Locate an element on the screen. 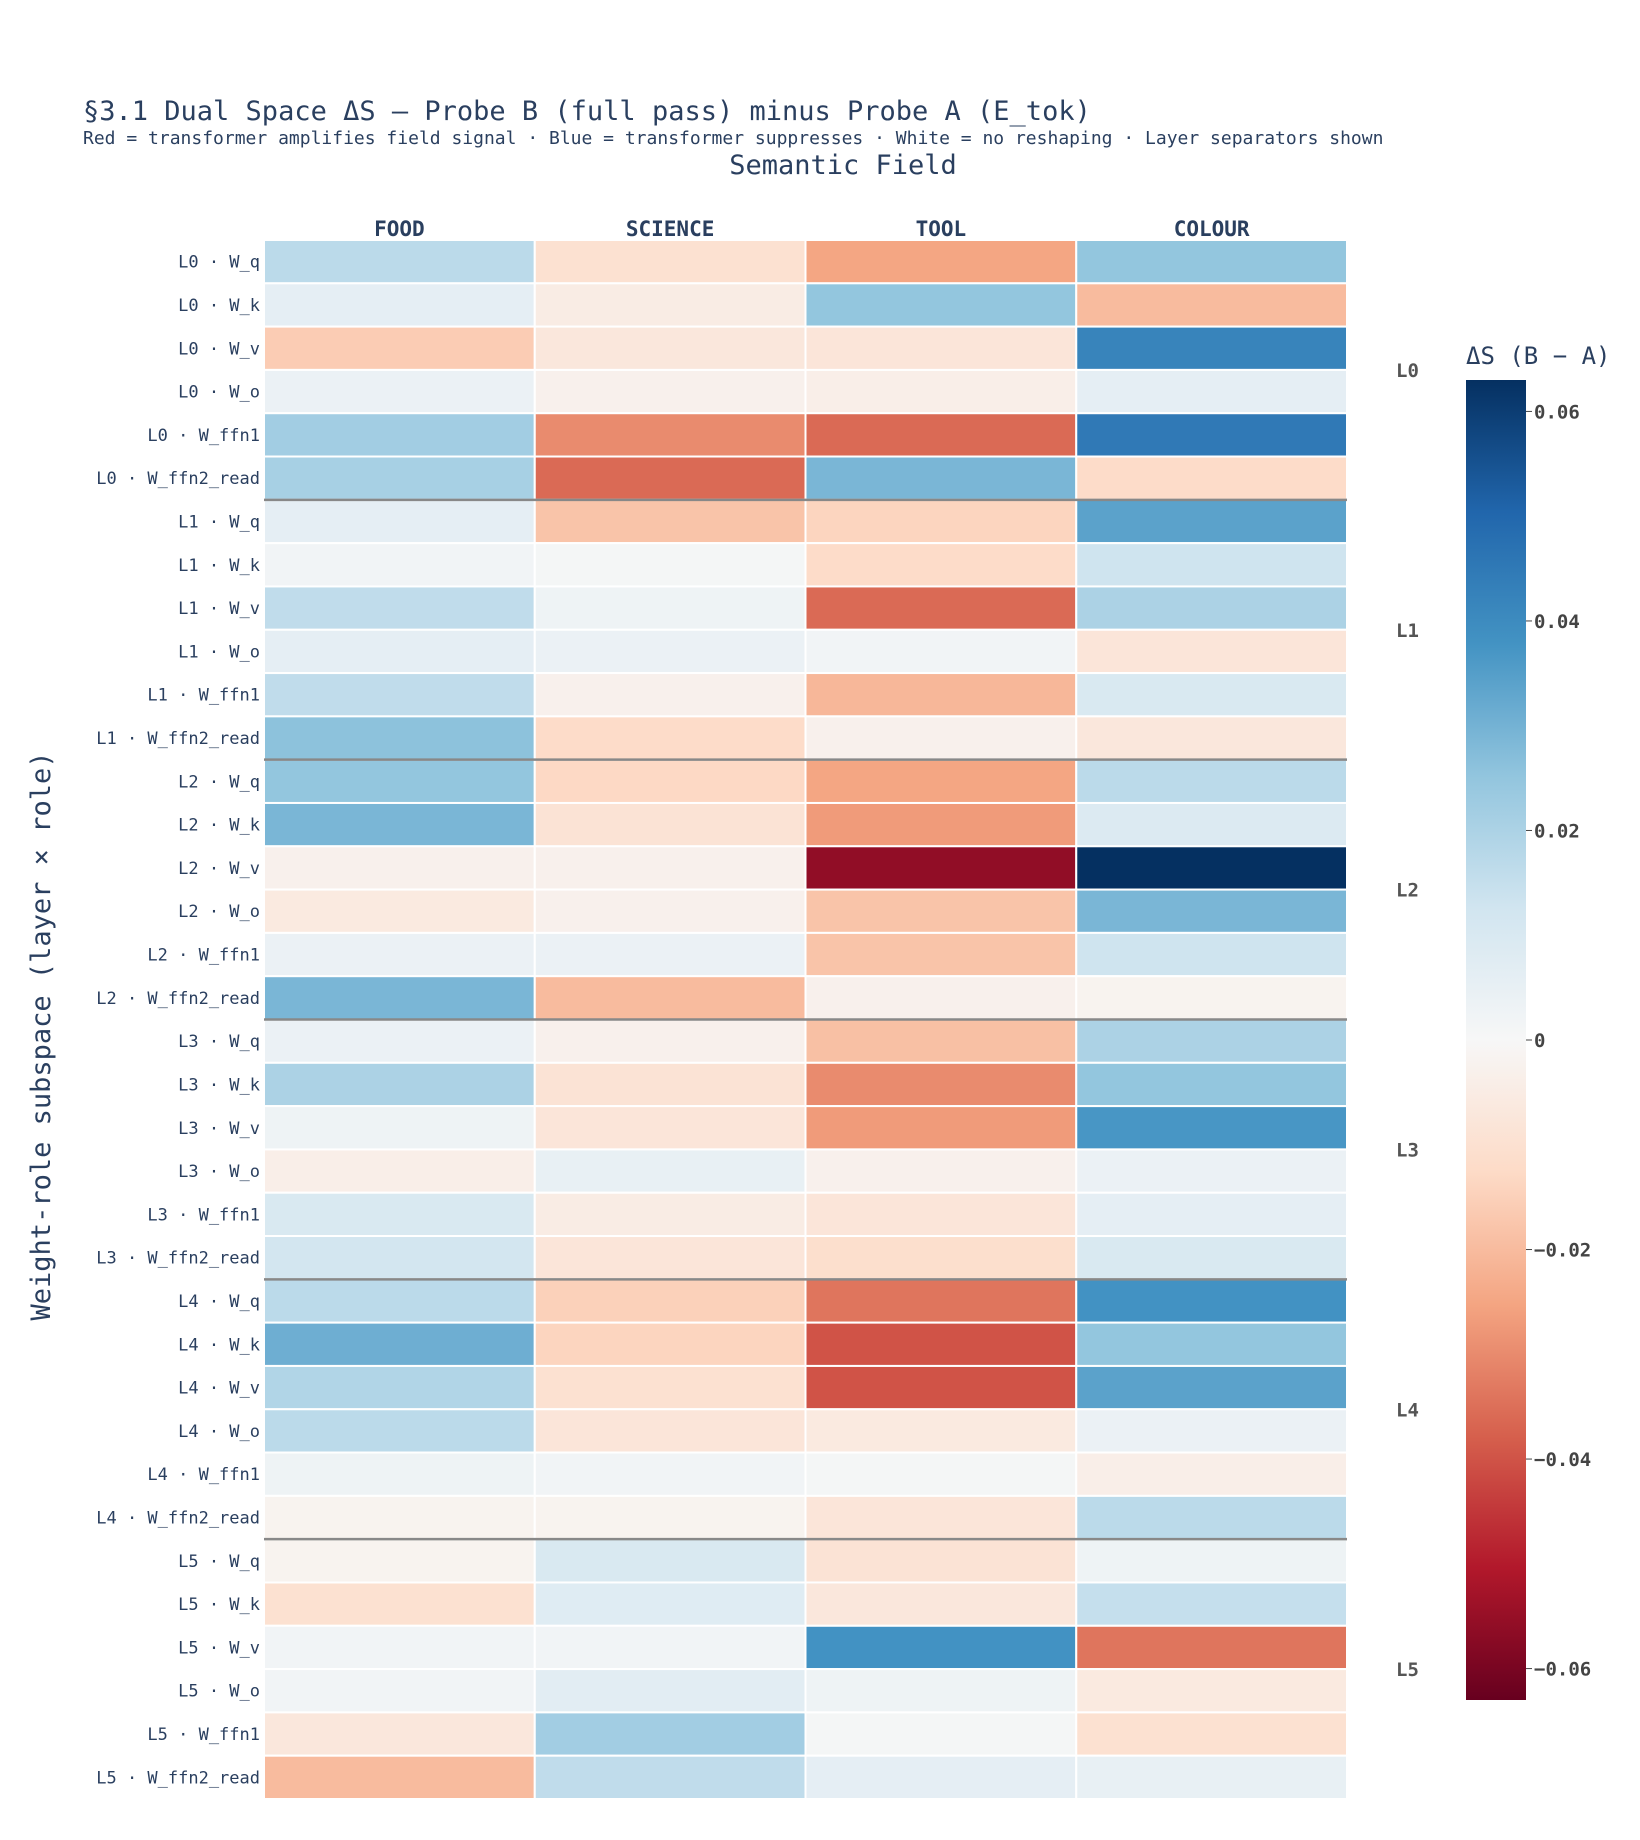 Image resolution: width=1640 pixels, height=1840 pixels. colorbar-title: ΔS (B − A) is located at coordinates (1538, 356).